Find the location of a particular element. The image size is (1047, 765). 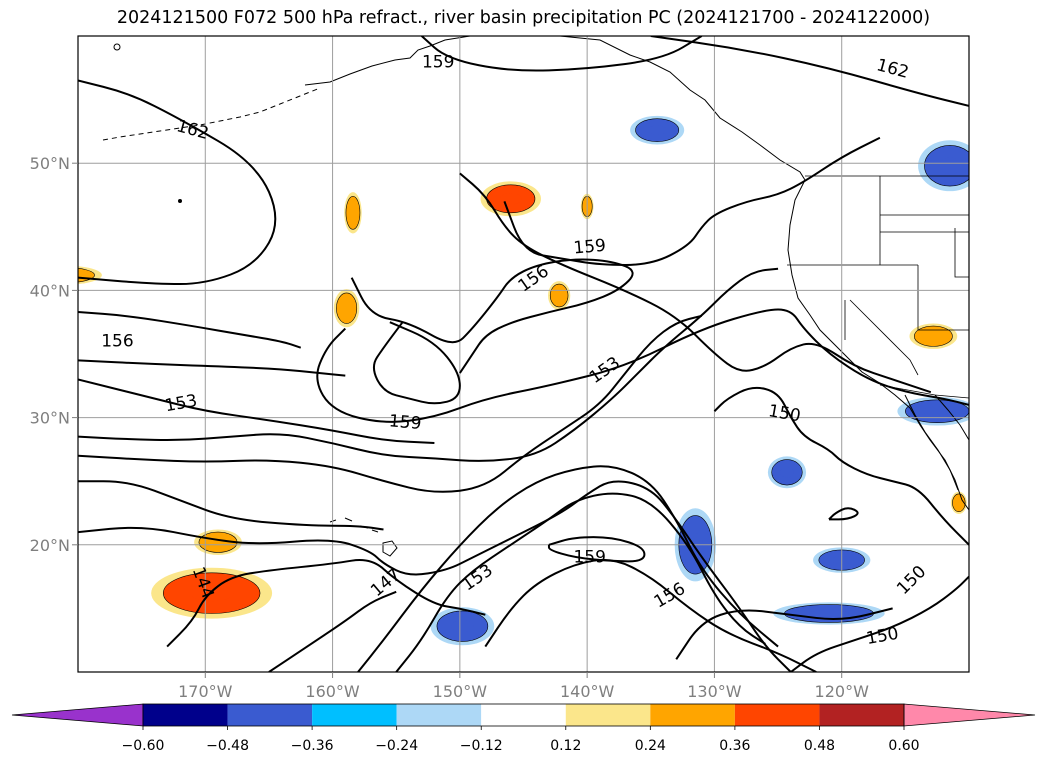

coastline-aleutians is located at coordinates (211, 114).